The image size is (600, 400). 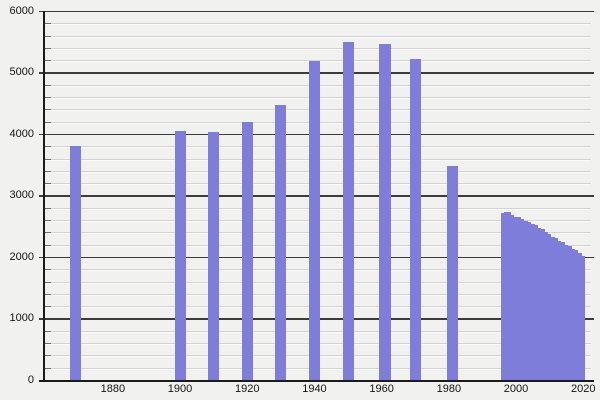 I want to click on y-tick-label: 5000, so click(x=21, y=72).